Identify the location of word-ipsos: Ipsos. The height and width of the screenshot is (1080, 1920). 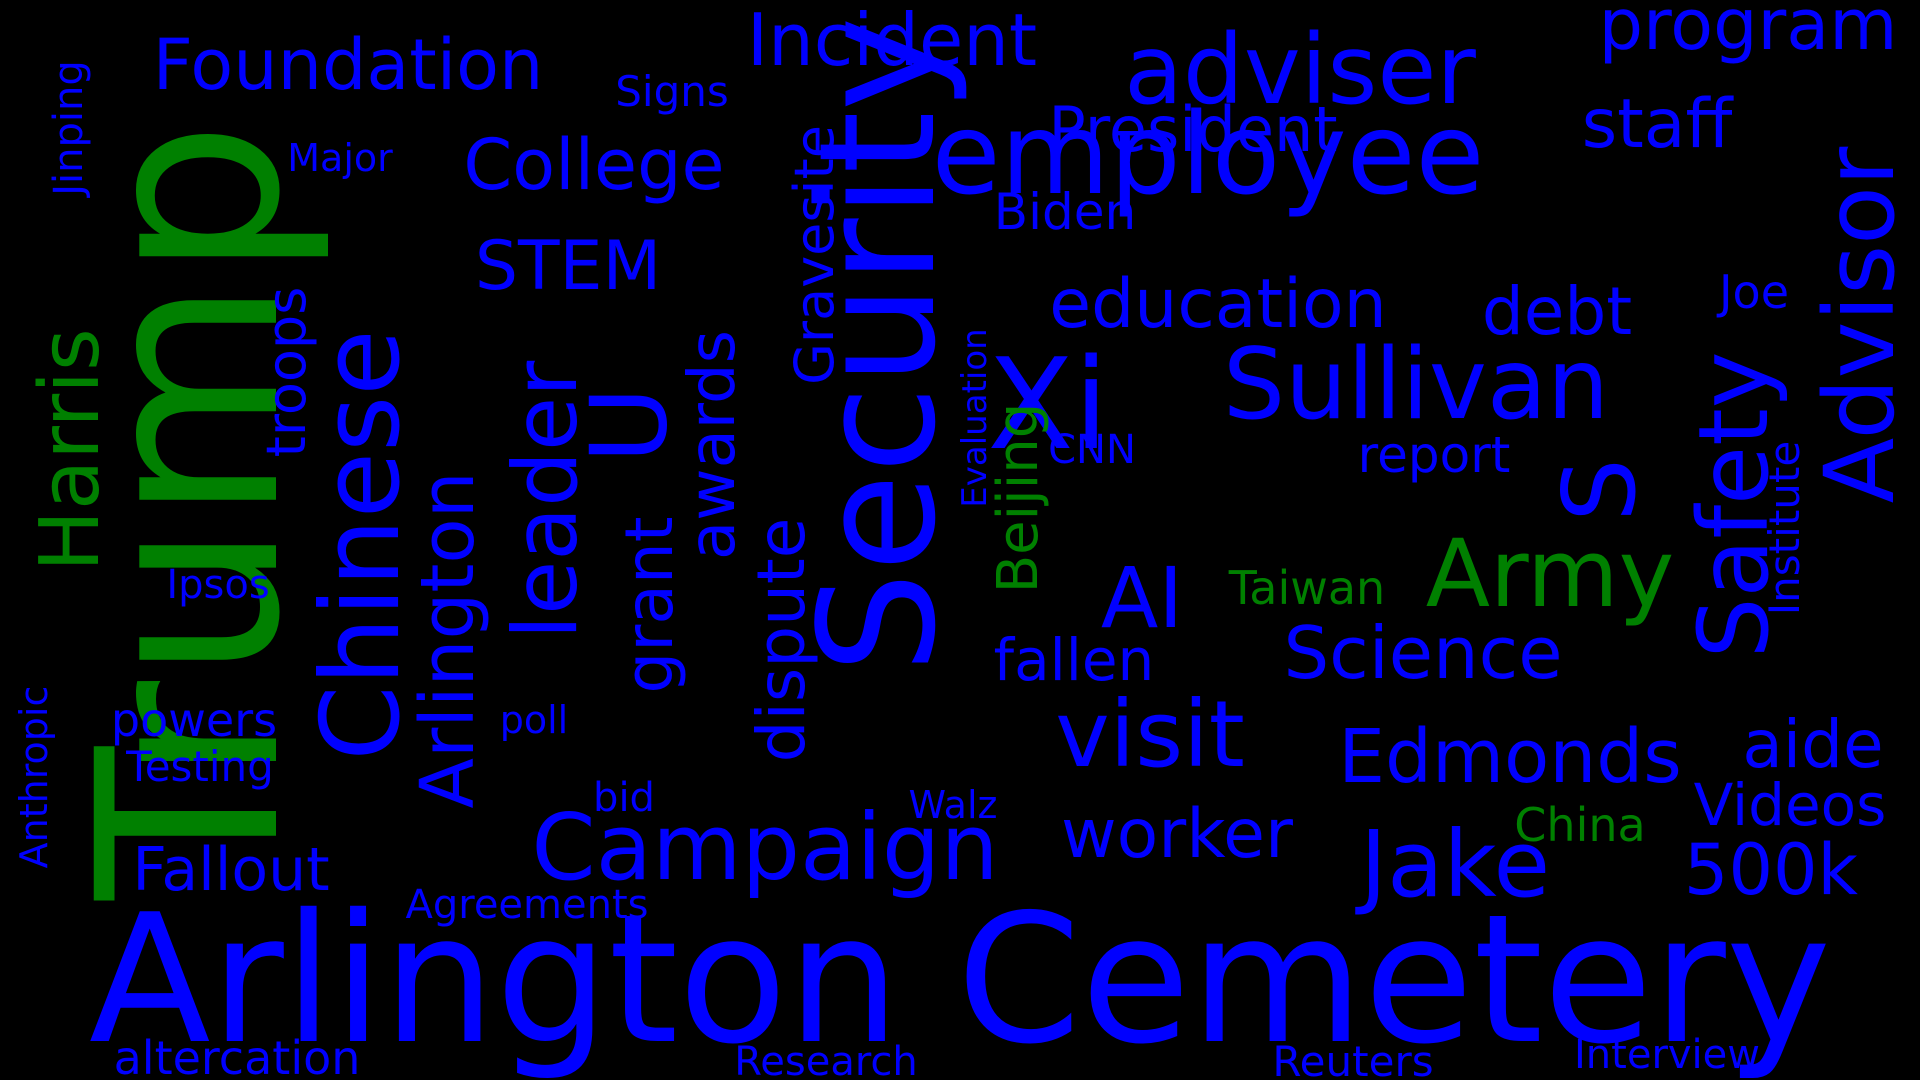
(218, 585).